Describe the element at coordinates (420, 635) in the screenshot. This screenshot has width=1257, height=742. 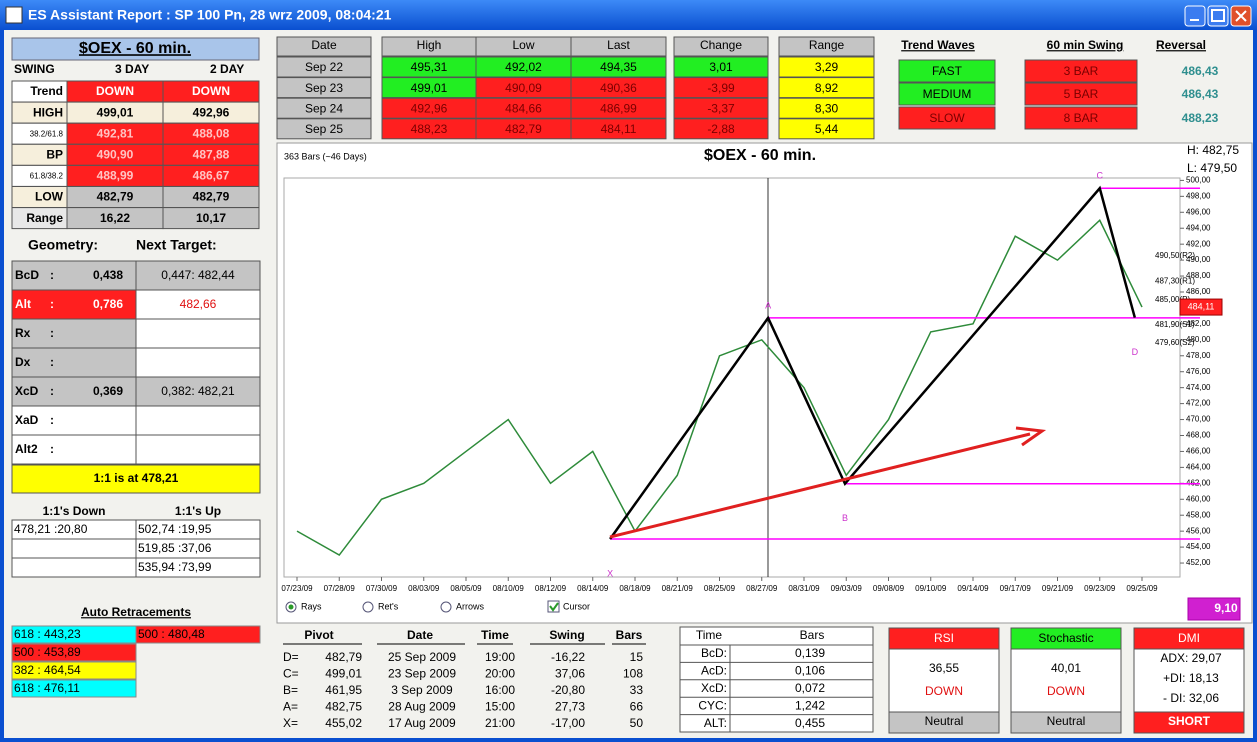
I see `pivot-header: Date` at that location.